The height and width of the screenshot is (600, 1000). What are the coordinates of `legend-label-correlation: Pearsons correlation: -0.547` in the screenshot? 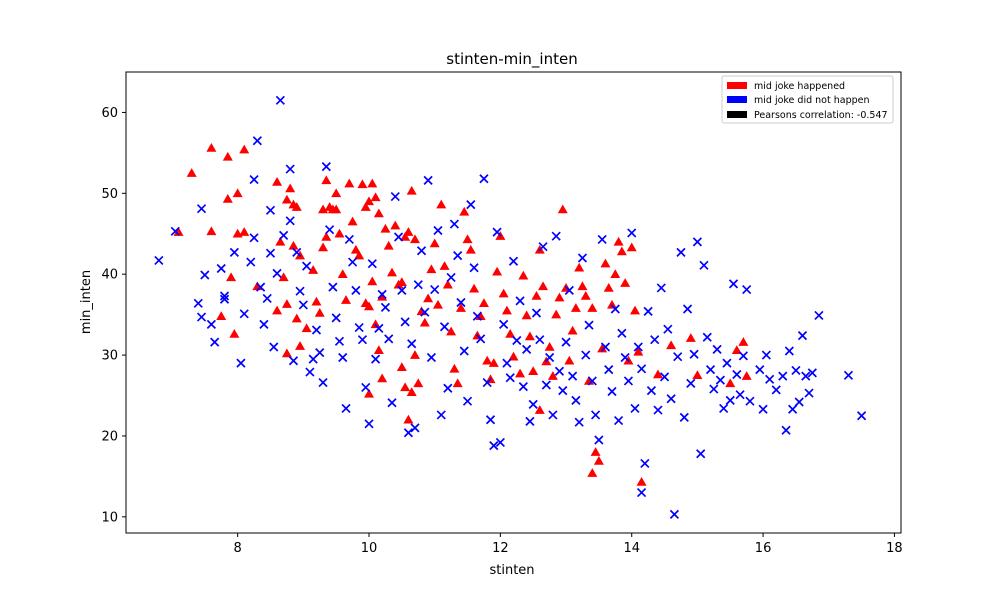 It's located at (821, 115).